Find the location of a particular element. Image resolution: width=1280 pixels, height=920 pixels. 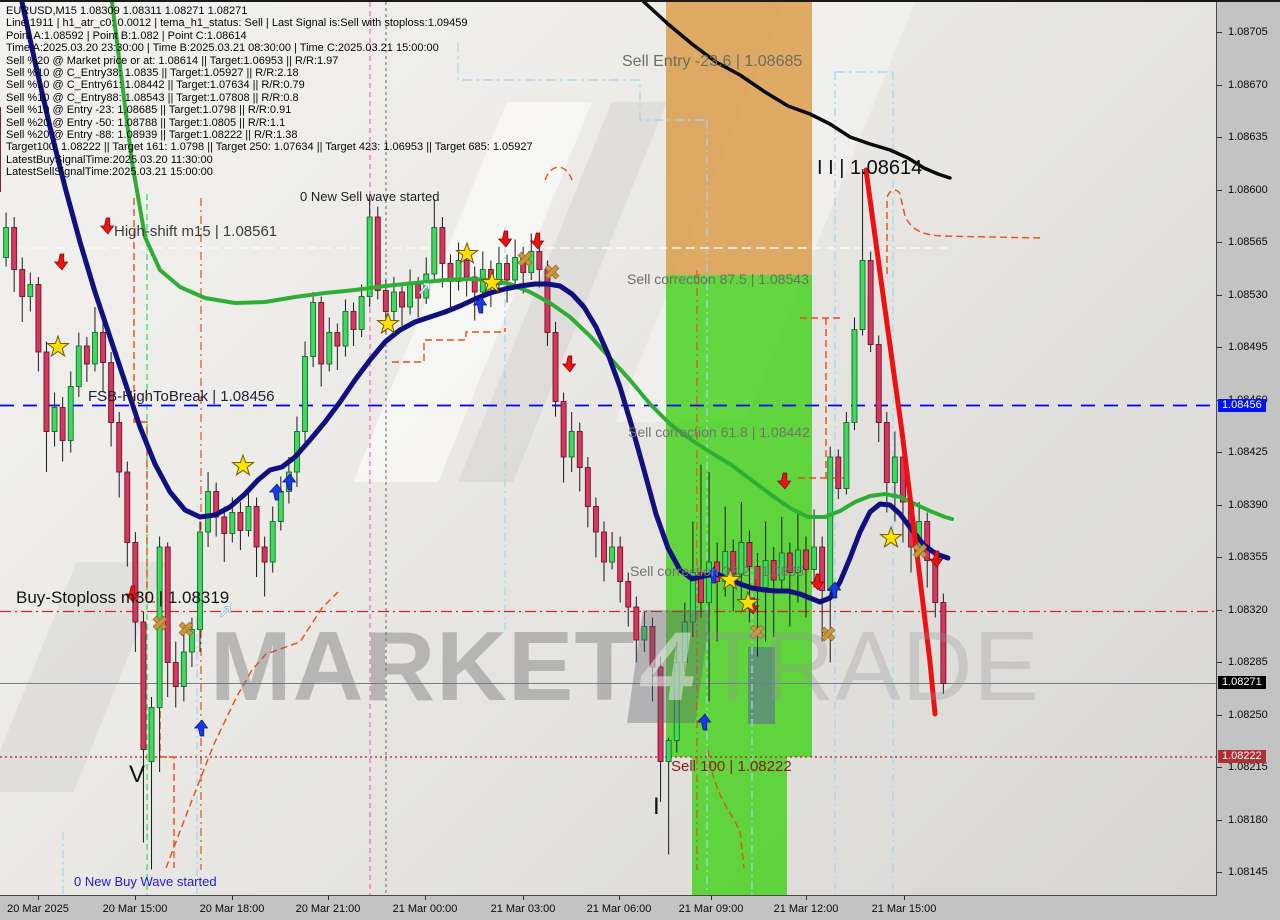

time-tick-label: 20 Mar 2025 is located at coordinates (38, 909).